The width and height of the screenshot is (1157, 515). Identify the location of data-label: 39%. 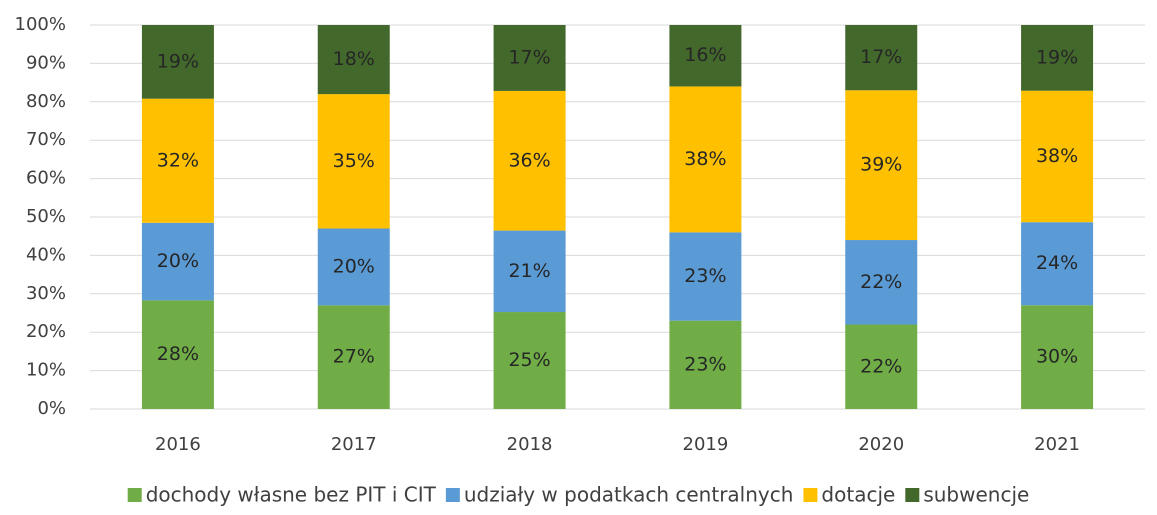
(881, 165).